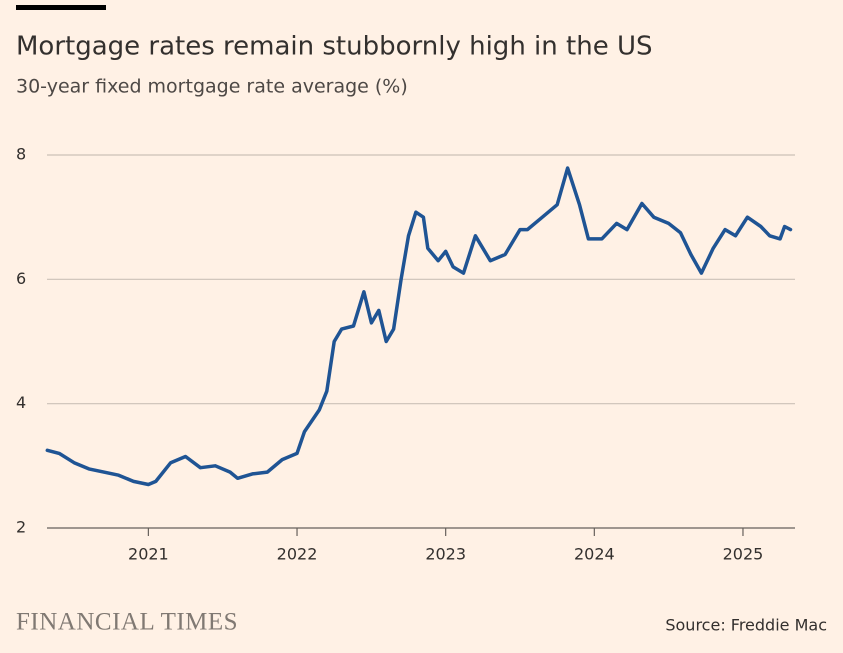  I want to click on x-tick-label: 2023, so click(445, 554).